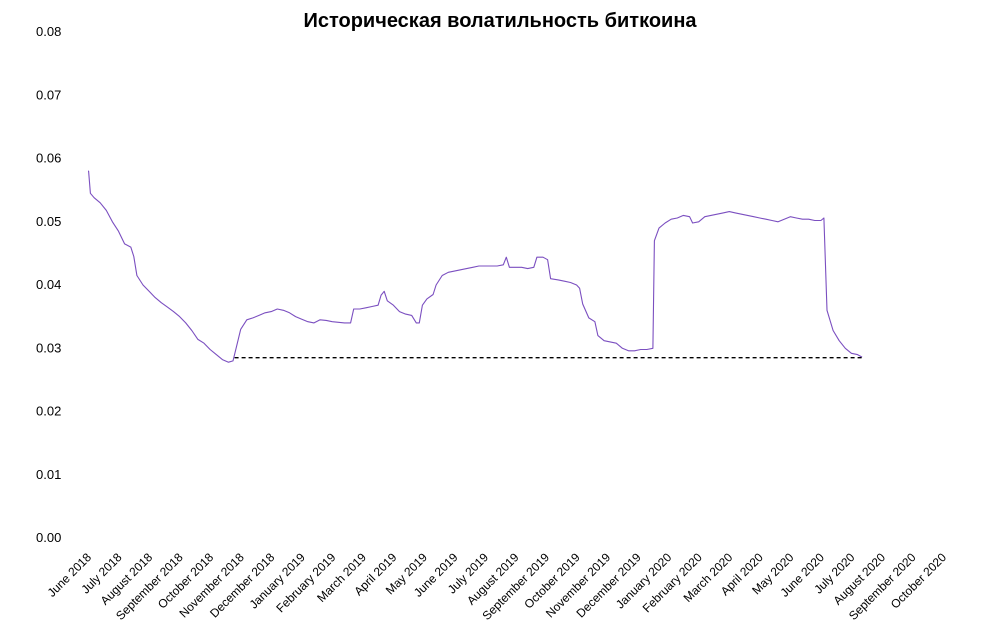 Image resolution: width=1000 pixels, height=637 pixels. I want to click on y-tick-label: 0.03, so click(48, 347).